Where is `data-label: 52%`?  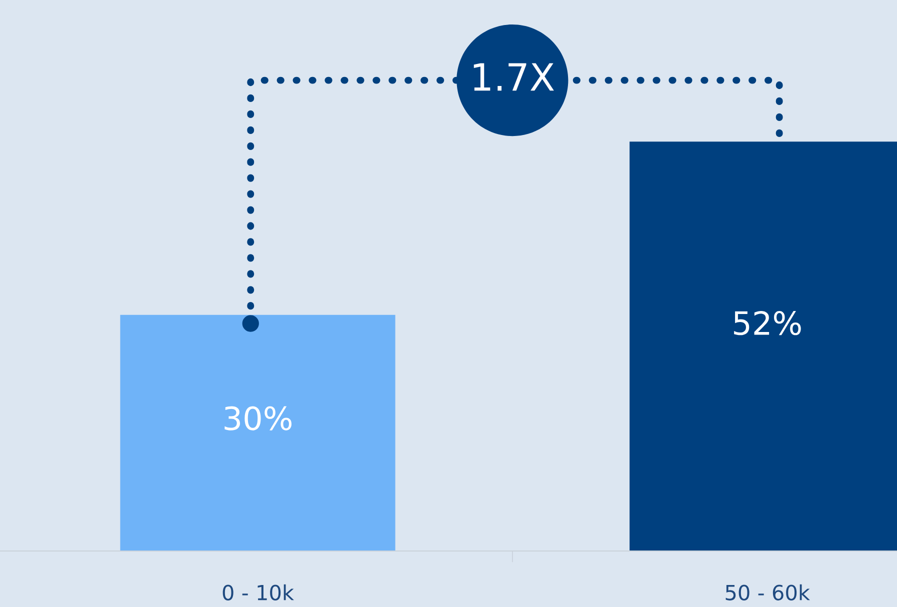
data-label: 52% is located at coordinates (767, 323).